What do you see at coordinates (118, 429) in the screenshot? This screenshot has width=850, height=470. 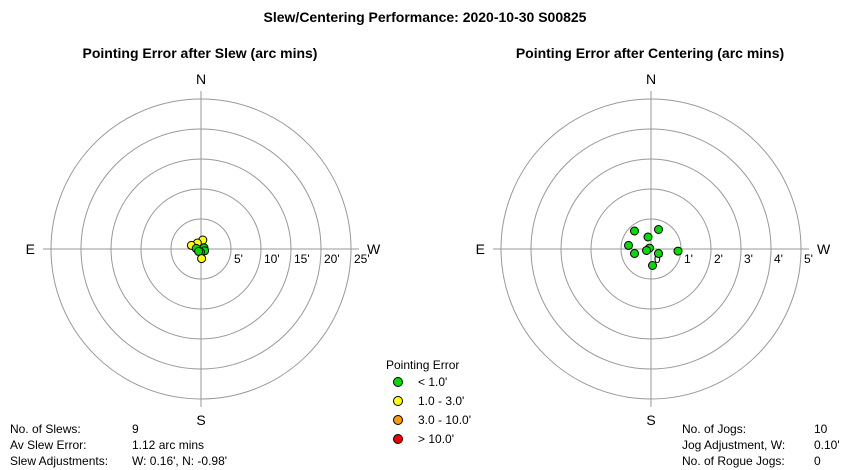 I see `slew-stat-count: No. of Slews: 9` at bounding box center [118, 429].